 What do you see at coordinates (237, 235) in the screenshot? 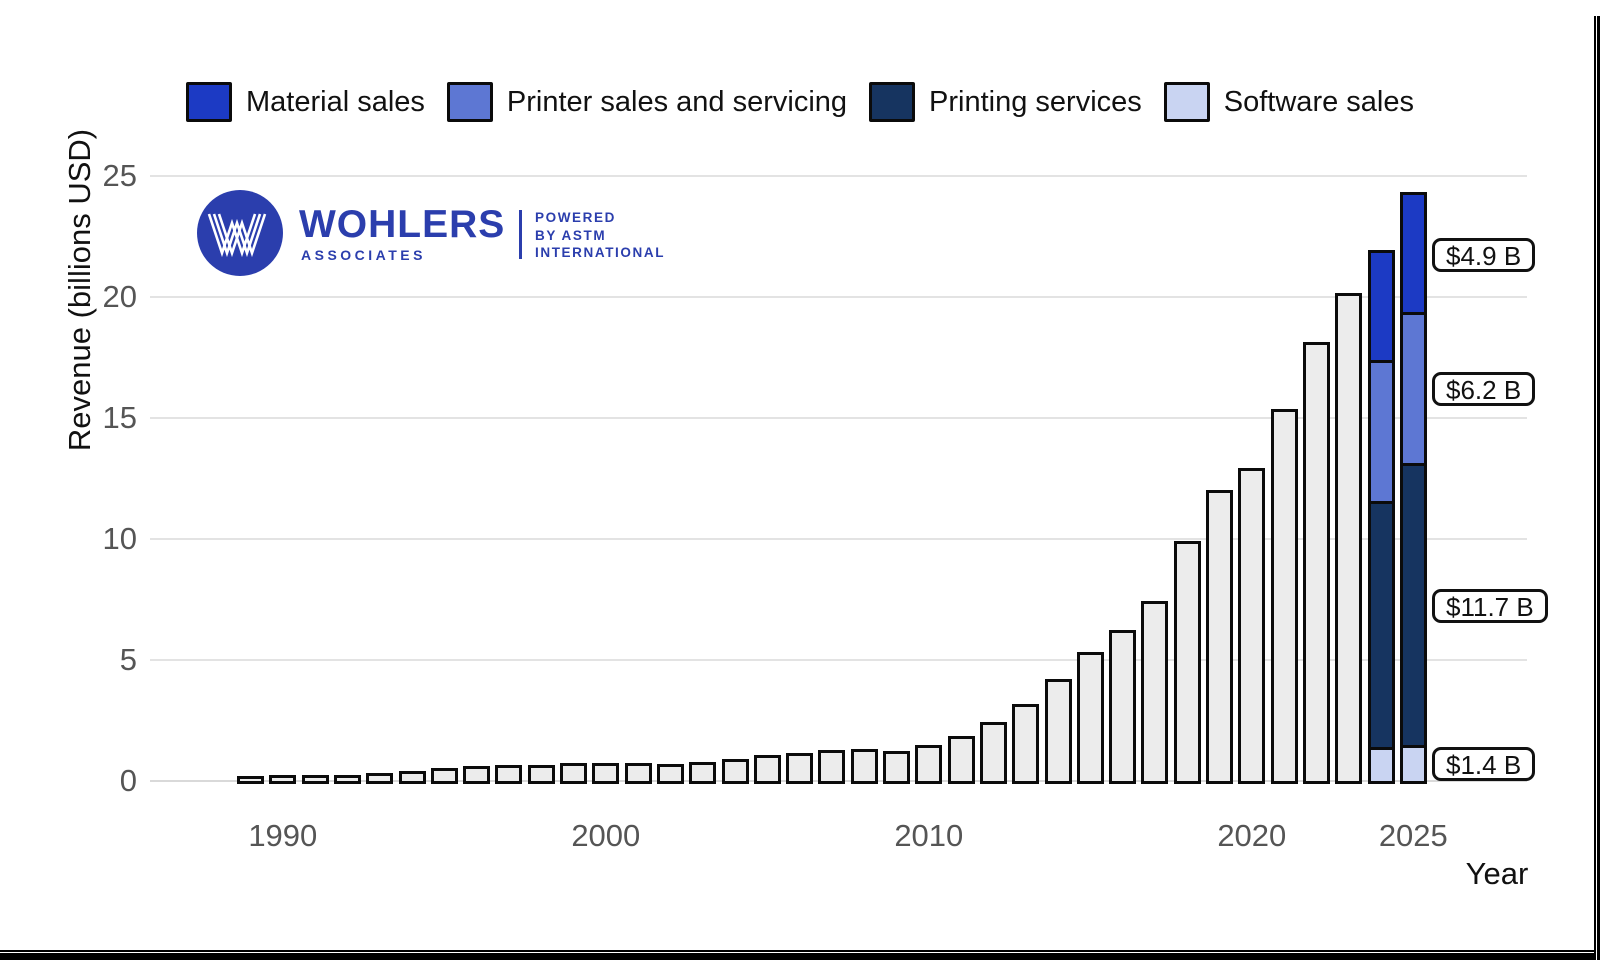
I see `w-monogram-icon` at bounding box center [237, 235].